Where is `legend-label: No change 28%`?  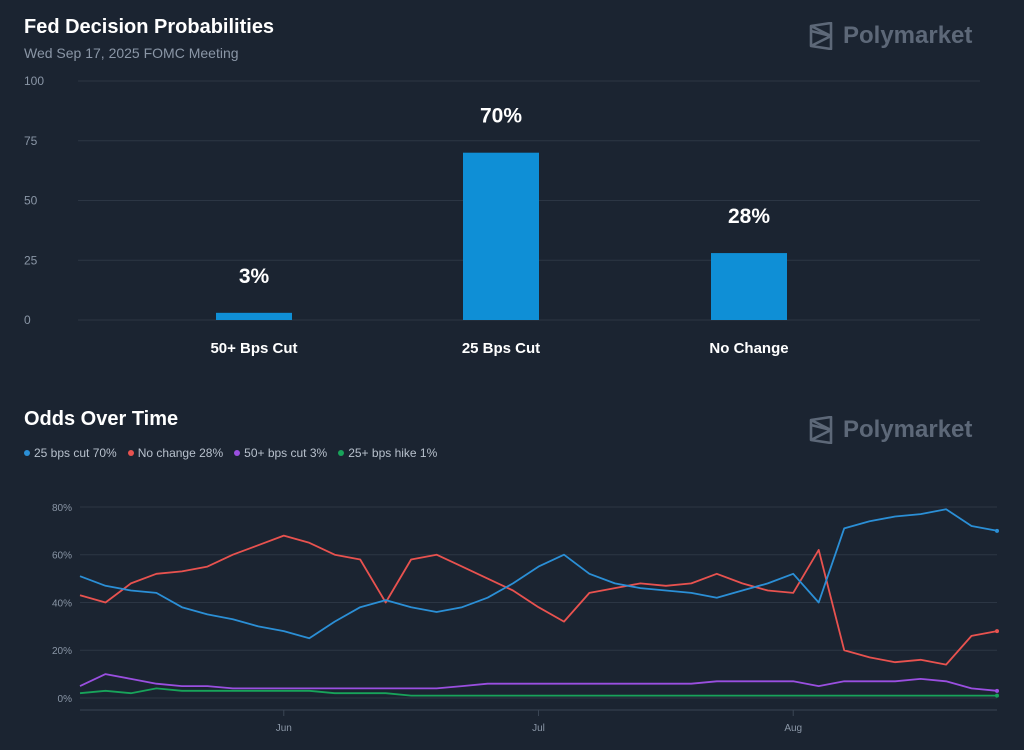
legend-label: No change 28% is located at coordinates (180, 453).